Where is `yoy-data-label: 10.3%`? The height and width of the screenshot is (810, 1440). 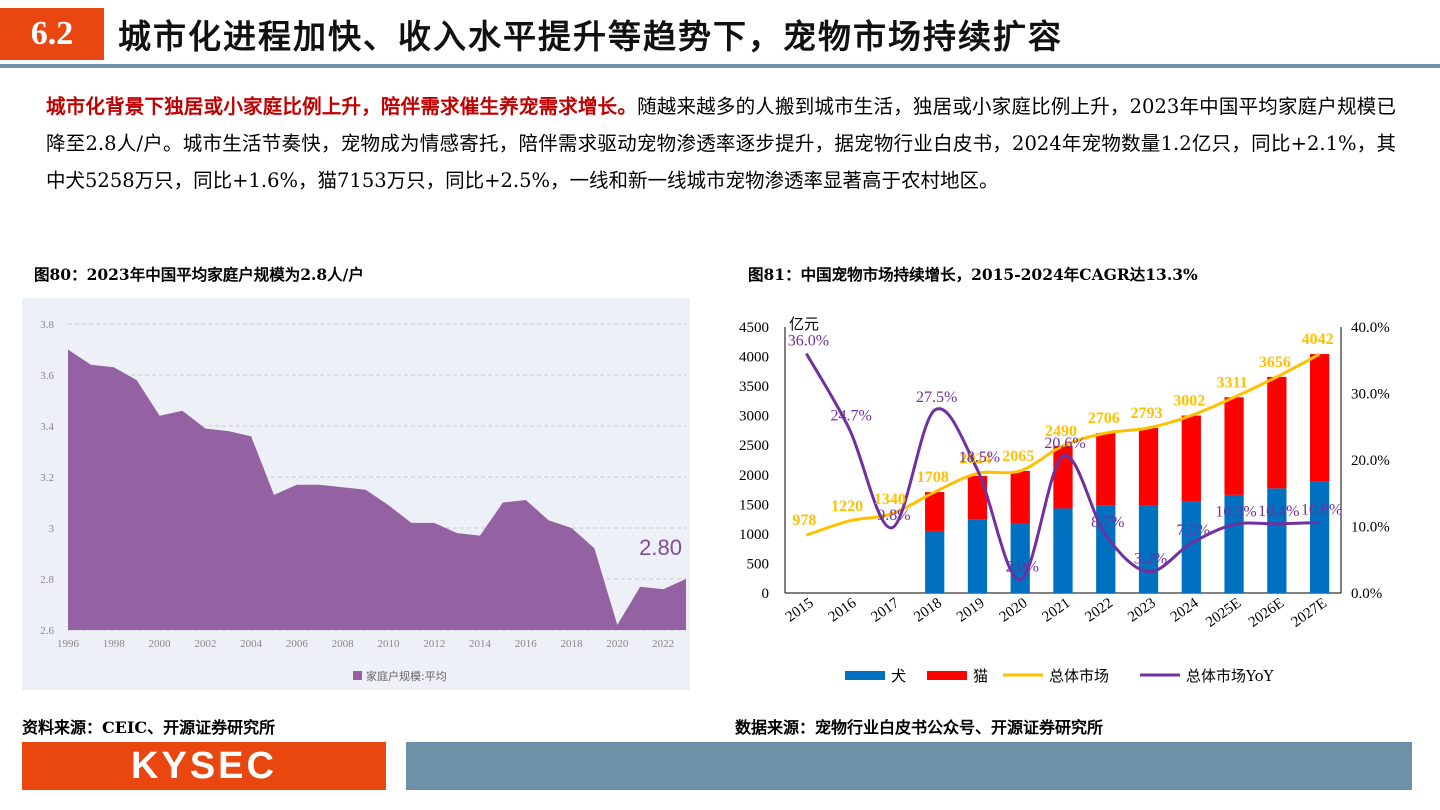 yoy-data-label: 10.3% is located at coordinates (1235, 512).